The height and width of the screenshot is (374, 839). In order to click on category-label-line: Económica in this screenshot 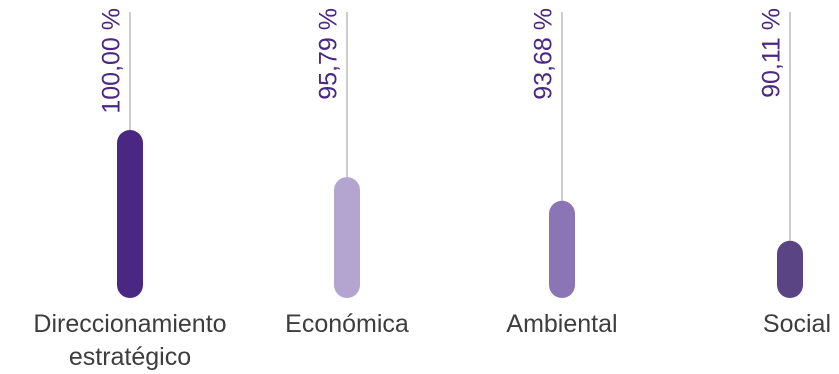, I will do `click(347, 324)`.